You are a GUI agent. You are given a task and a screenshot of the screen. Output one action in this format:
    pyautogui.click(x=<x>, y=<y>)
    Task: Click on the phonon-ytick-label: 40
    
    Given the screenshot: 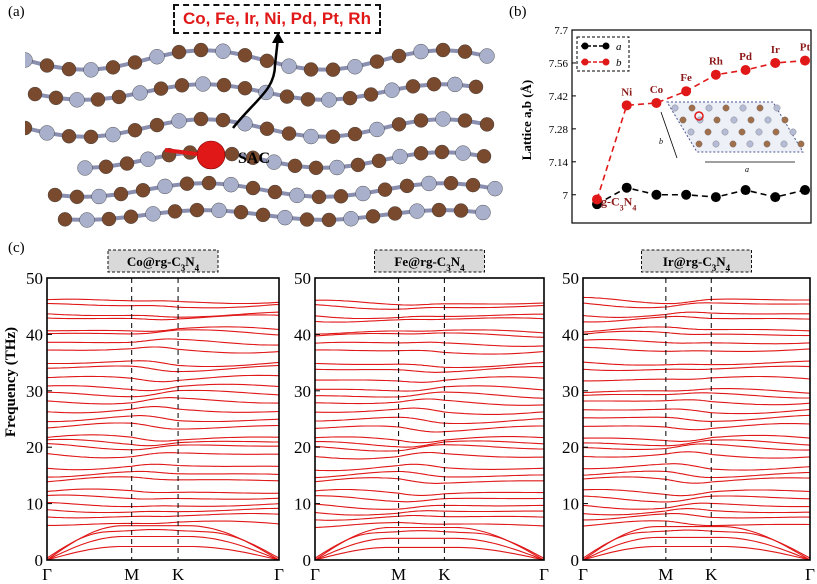 What is the action you would take?
    pyautogui.click(x=570, y=334)
    